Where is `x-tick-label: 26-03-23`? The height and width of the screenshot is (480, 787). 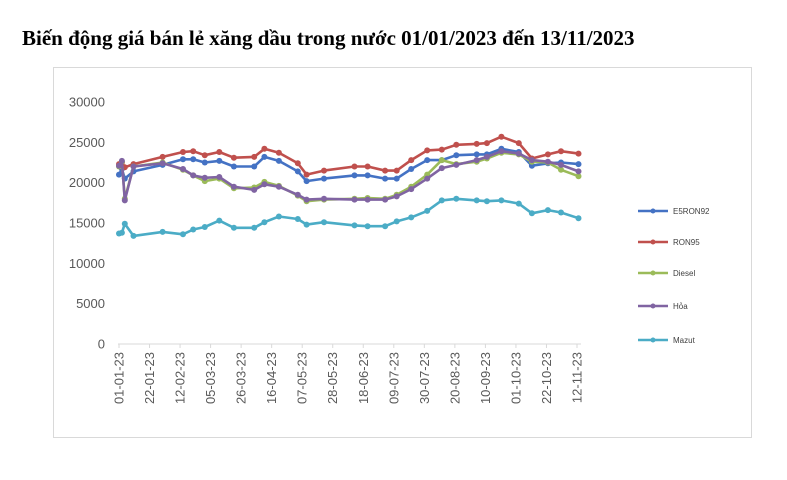
x-tick-label: 26-03-23 is located at coordinates (241, 378).